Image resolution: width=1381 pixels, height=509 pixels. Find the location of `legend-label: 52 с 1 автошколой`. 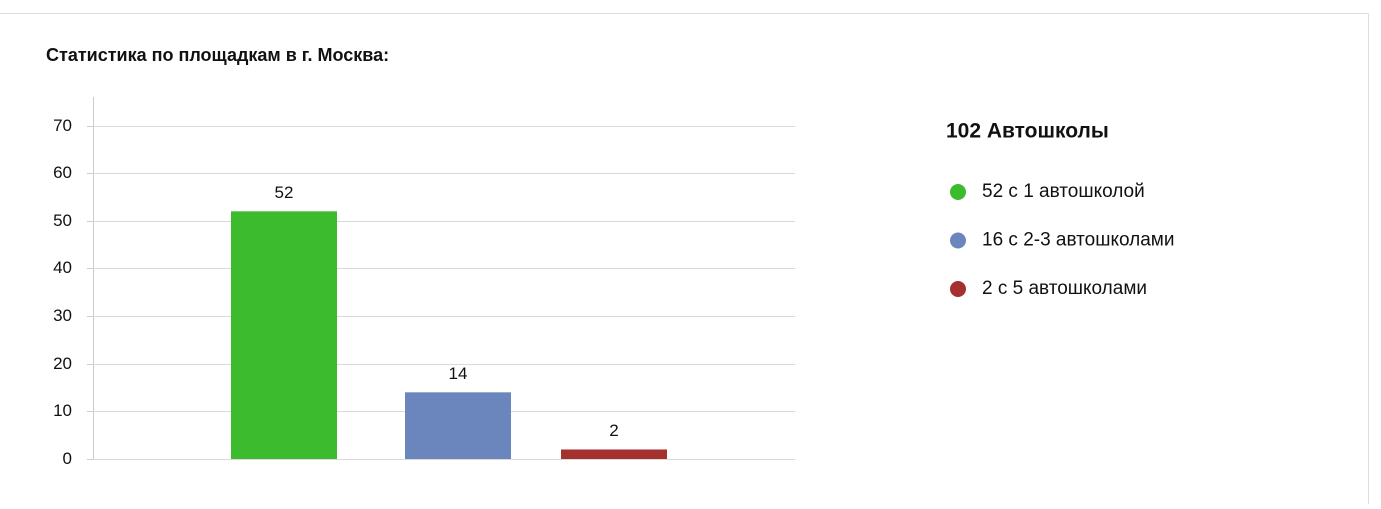

legend-label: 52 с 1 автошколой is located at coordinates (1063, 191).